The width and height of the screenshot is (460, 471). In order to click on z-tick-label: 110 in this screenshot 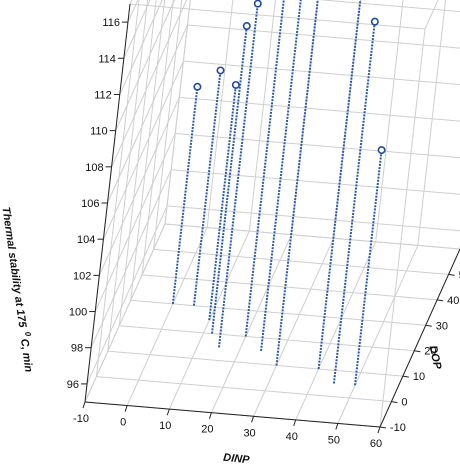, I will do `click(99, 132)`.